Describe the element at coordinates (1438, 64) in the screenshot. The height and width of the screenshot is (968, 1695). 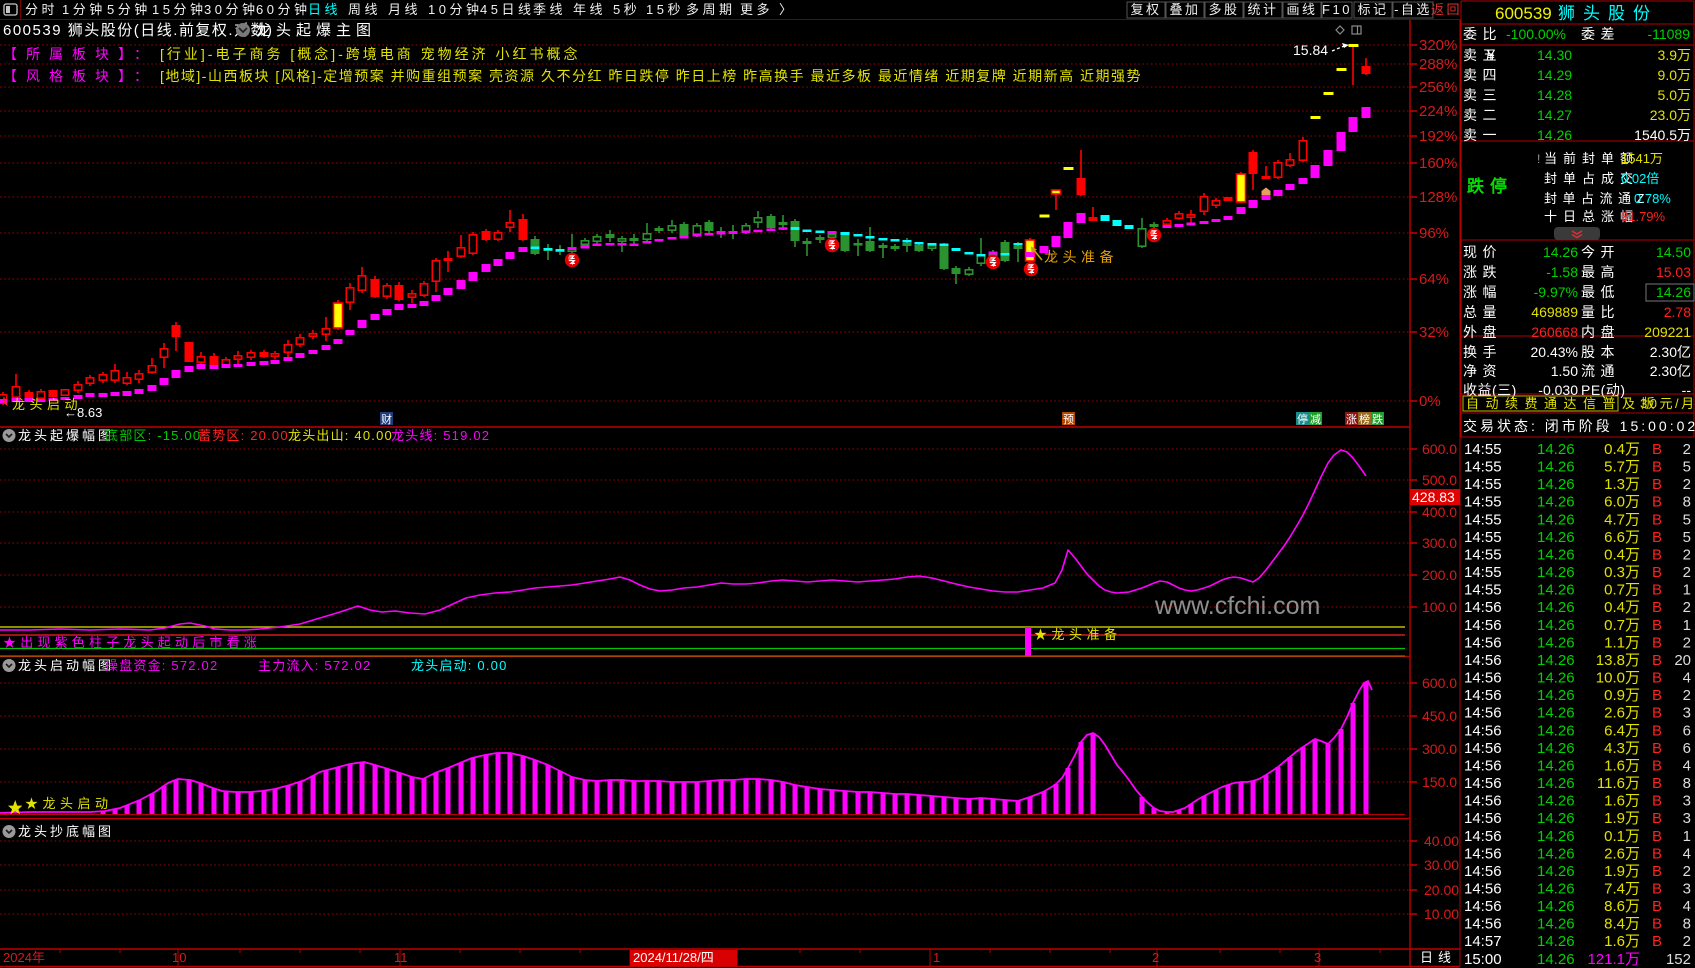
I see `svg-text: 288%` at that location.